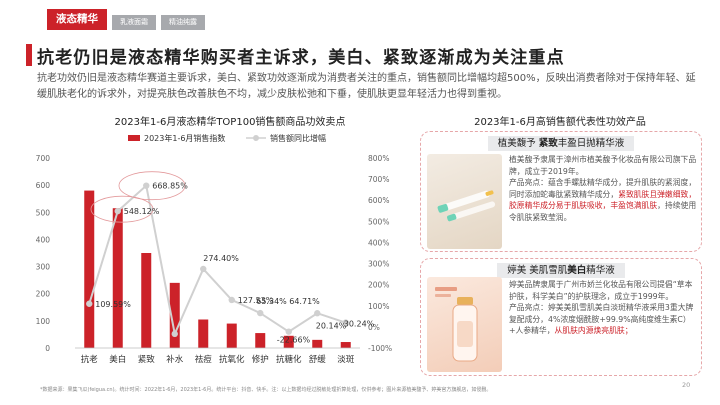  Describe the element at coordinates (378, 158) in the screenshot. I see `y-right-tick-label: 800%` at that location.